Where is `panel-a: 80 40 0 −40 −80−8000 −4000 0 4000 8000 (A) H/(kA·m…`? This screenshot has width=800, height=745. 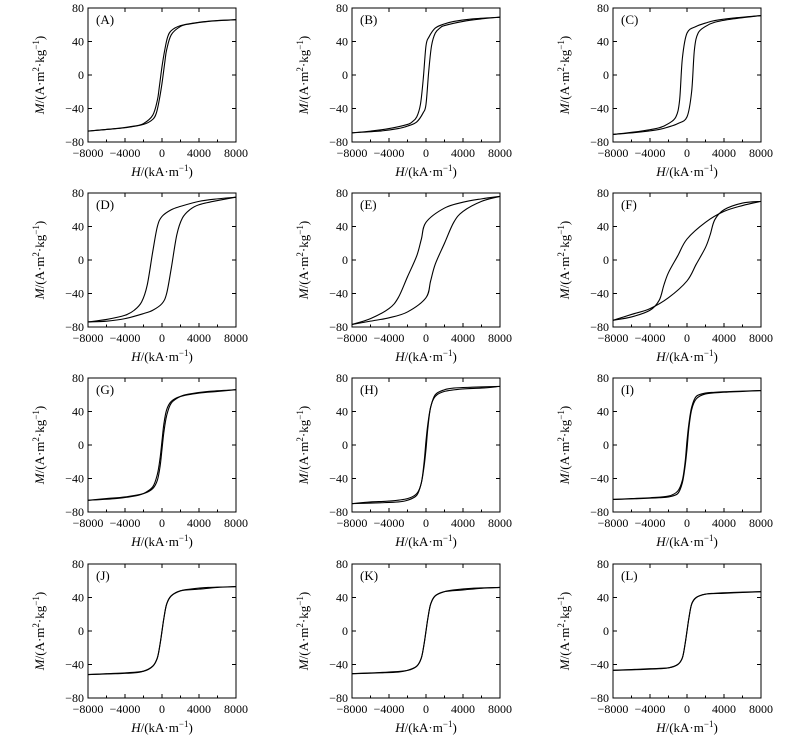 panel-a: 80 40 0 −40 −80−8000 −4000 0 4000 8000 (A) H/(kA·m… is located at coordinates (139, 90).